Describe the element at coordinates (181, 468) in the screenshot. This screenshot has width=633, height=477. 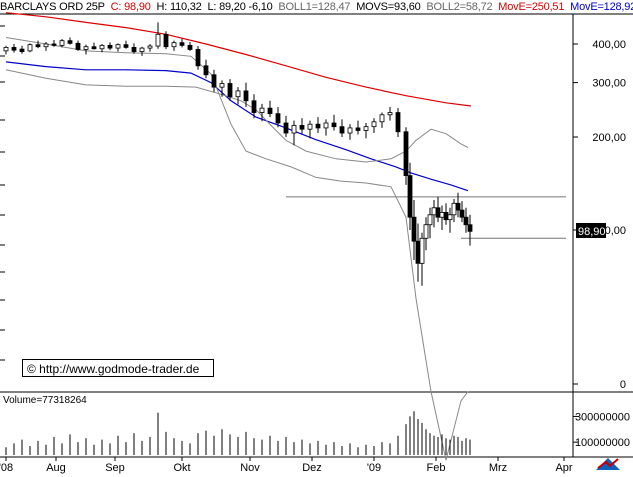
I see `x-tick-label: Okt` at that location.